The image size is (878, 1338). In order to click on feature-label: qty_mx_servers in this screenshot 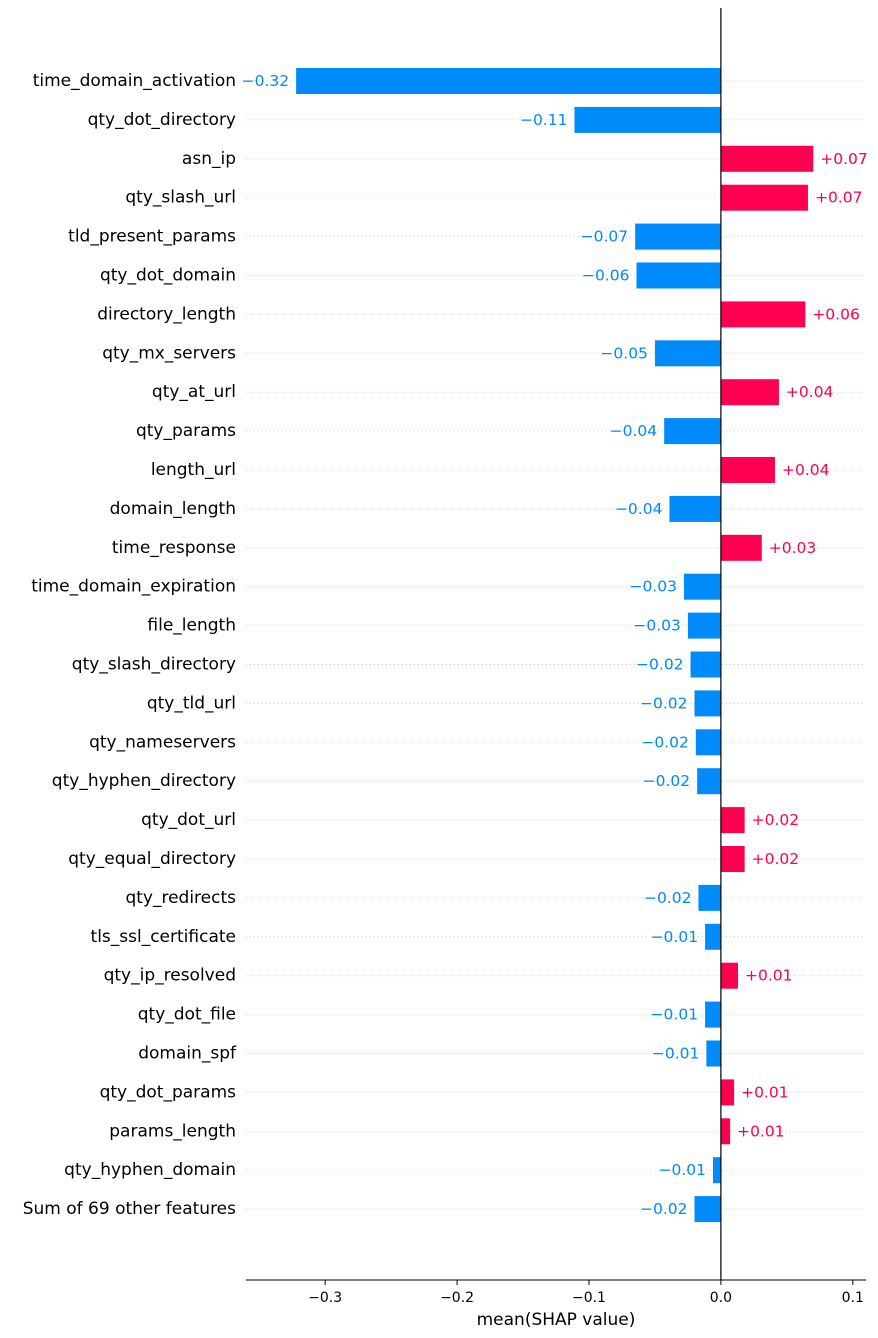, I will do `click(169, 353)`.